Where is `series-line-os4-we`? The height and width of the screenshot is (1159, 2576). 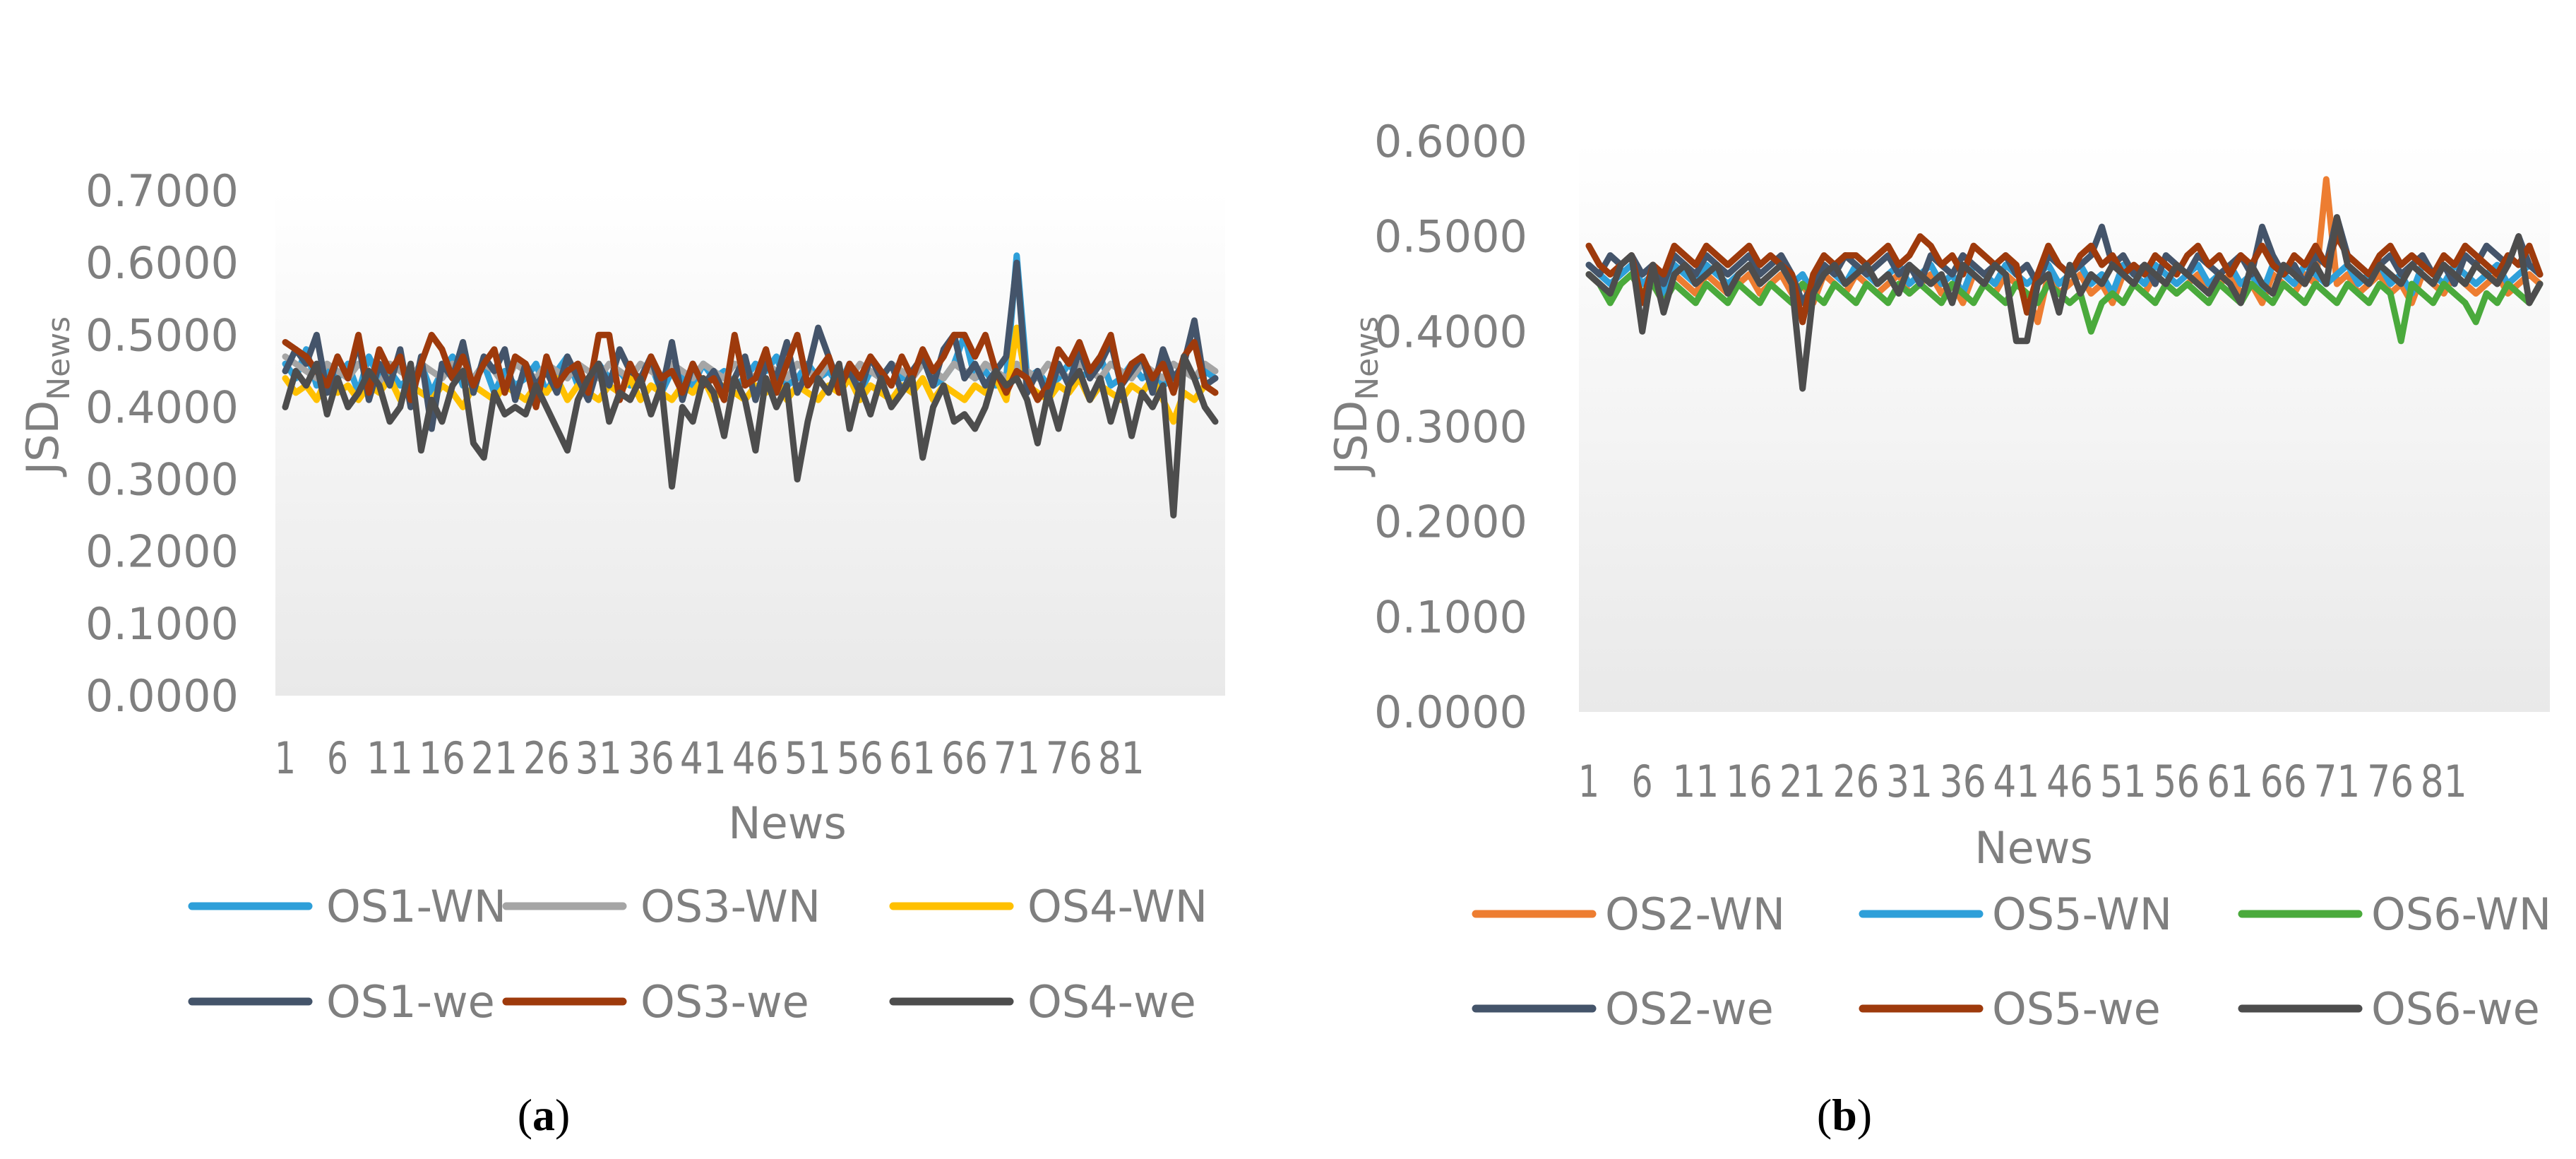
series-line-os4-we is located at coordinates (750, 436).